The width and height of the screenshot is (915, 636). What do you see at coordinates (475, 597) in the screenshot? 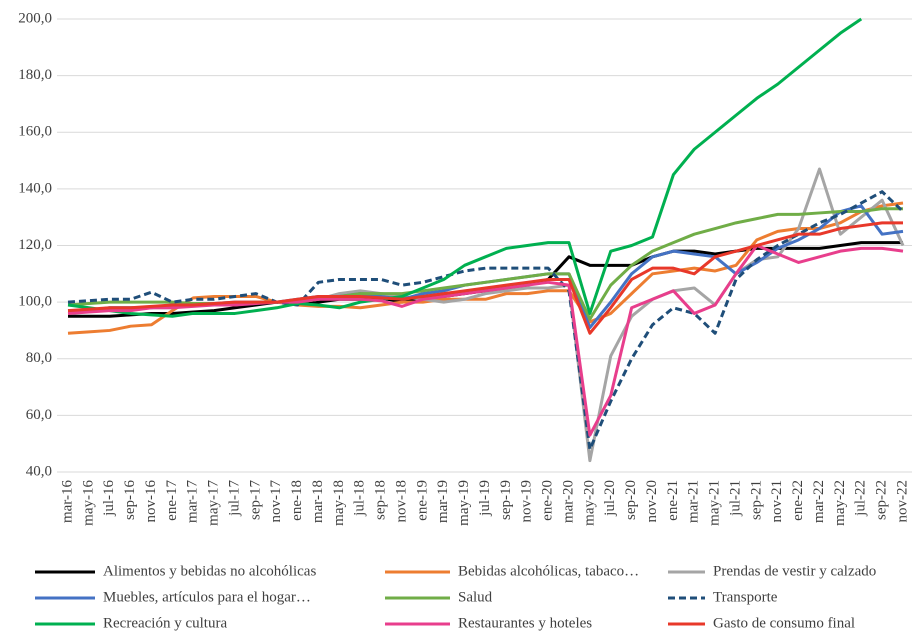
I see `legend-label: Salud` at bounding box center [475, 597].